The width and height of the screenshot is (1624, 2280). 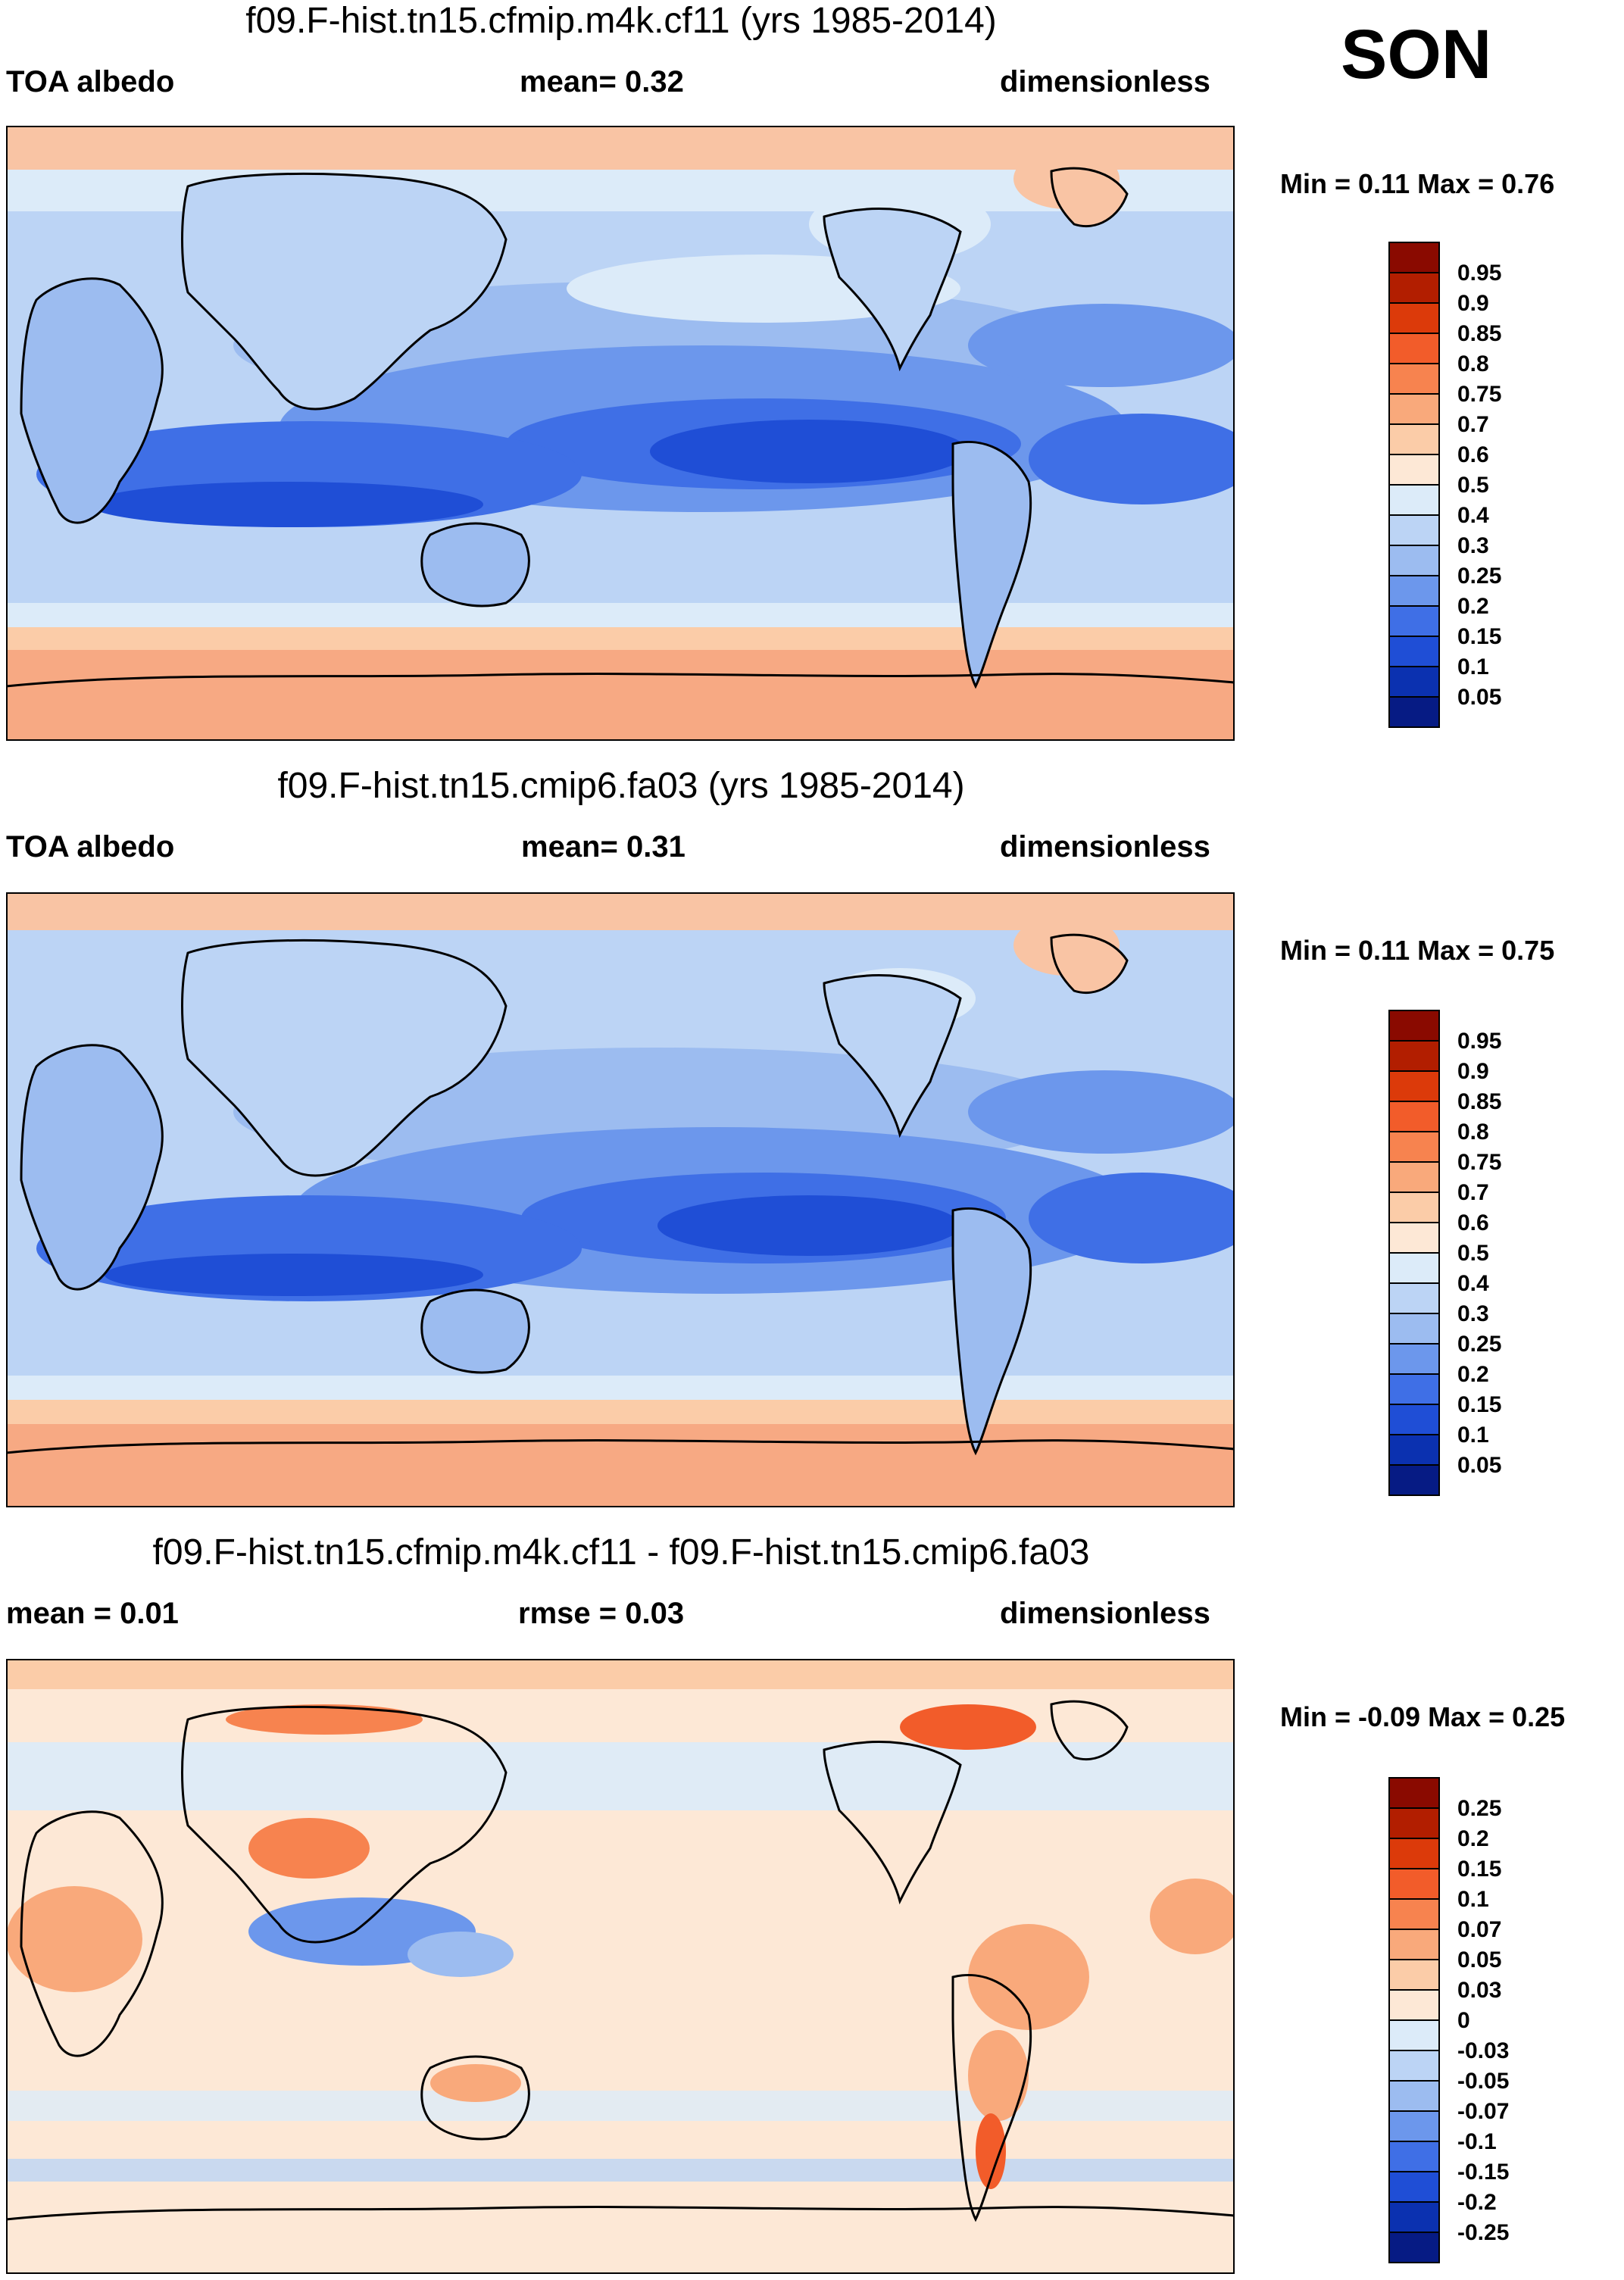 I want to click on panel-1-colorbar-label: 0.3, so click(x=1473, y=545).